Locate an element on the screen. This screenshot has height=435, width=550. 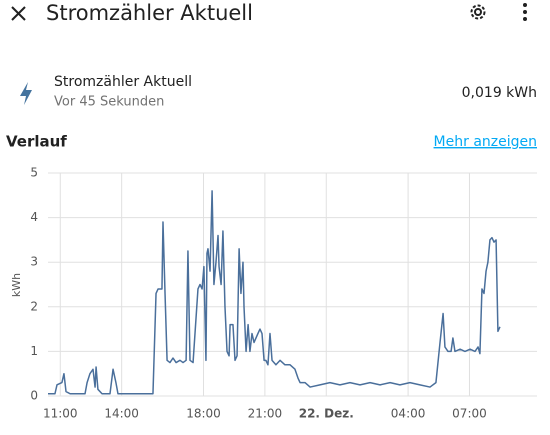
y-tick-label: 4 is located at coordinates (34, 217).